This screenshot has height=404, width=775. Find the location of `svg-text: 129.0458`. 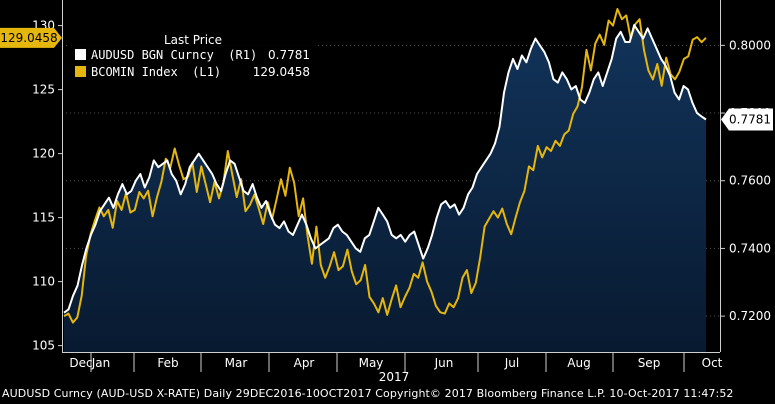

svg-text: 129.0458 is located at coordinates (28, 38).